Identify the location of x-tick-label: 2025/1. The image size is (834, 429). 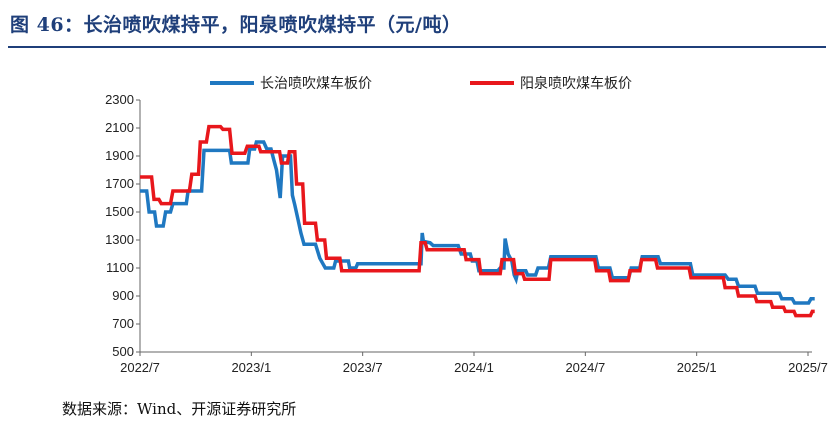
(697, 367).